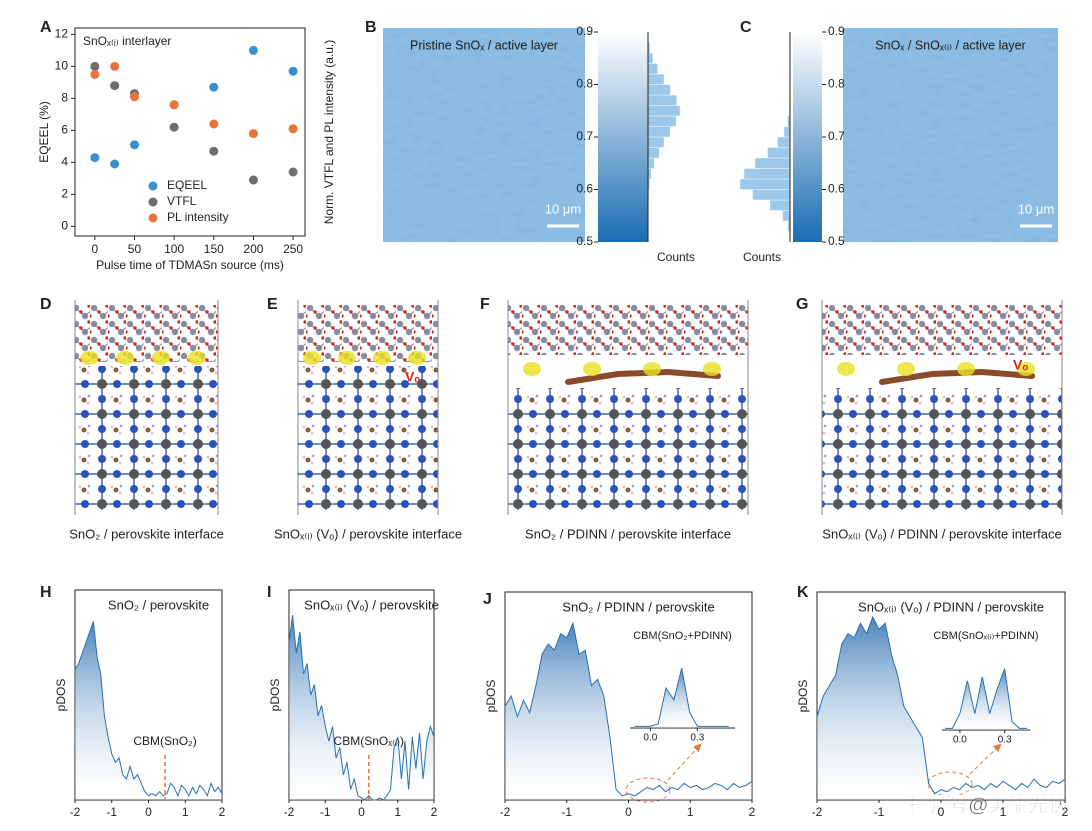 The width and height of the screenshot is (1092, 831). Describe the element at coordinates (289, 812) in the screenshot. I see `x-tick-label: -2` at that location.